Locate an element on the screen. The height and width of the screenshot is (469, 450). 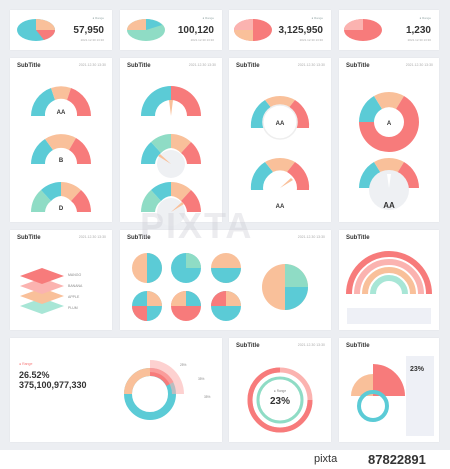
summary-legend: ● Range is located at coordinates (26, 364).